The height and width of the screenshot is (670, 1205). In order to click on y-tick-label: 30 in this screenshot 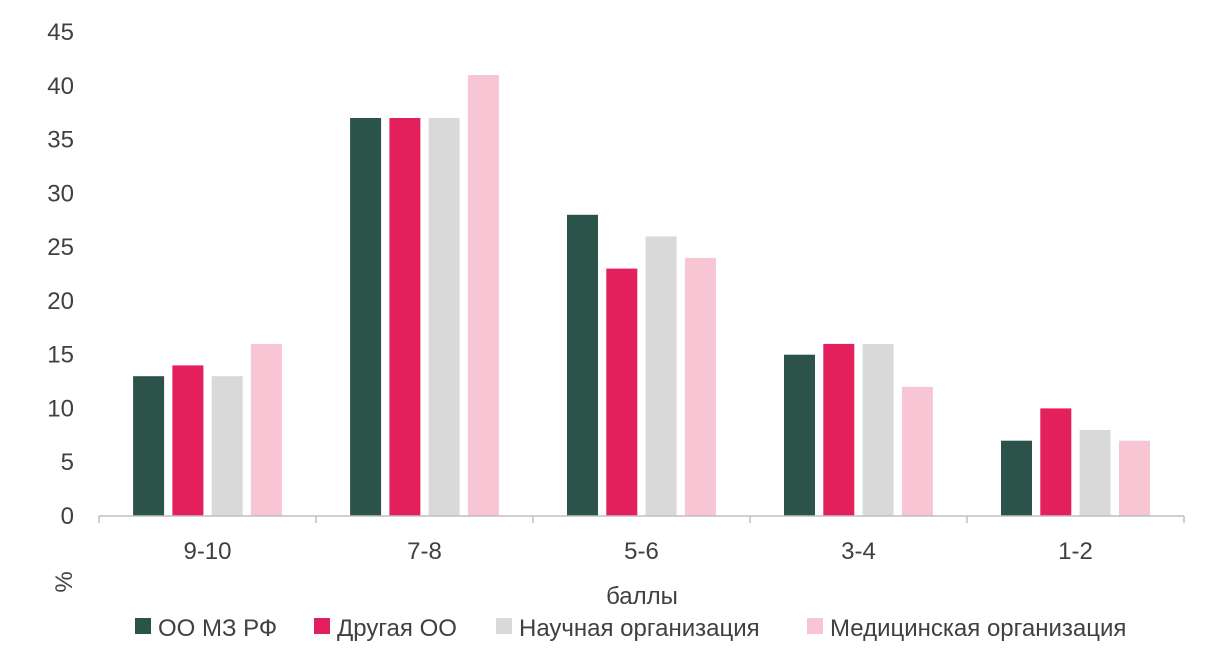, I will do `click(60, 193)`.